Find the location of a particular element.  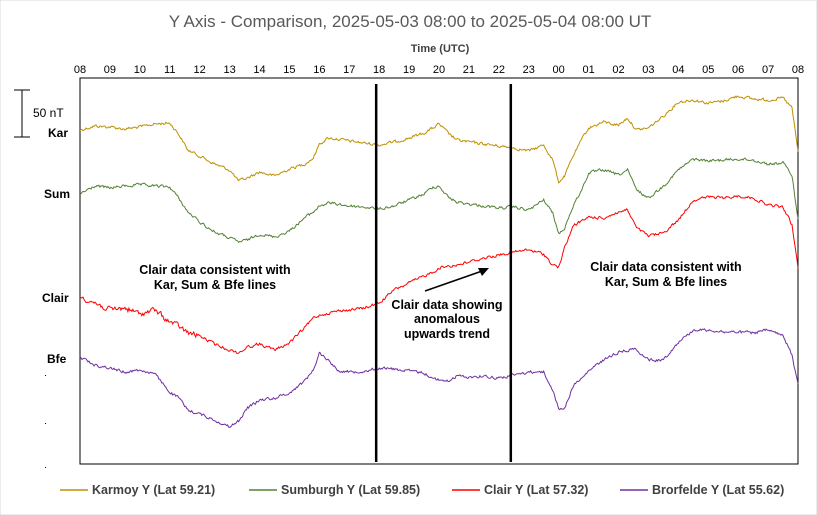

legend-label-brorfelde: Brorfelde Y (Lat 55.62) is located at coordinates (718, 490).